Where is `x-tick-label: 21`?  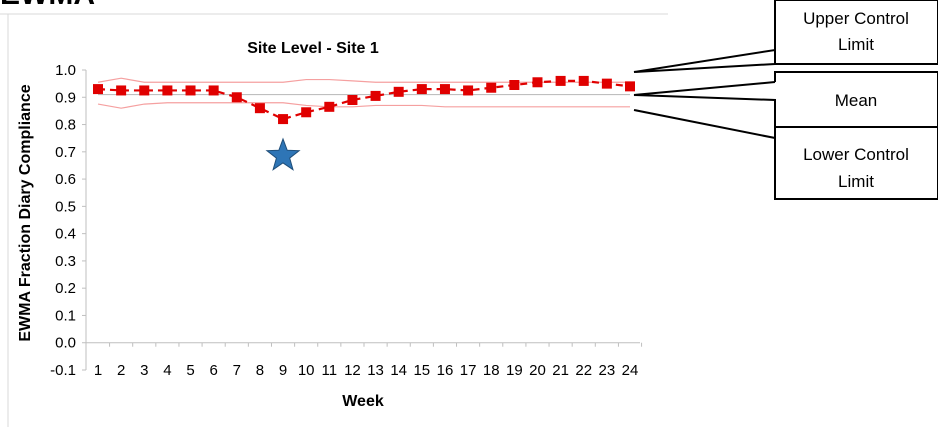
x-tick-label: 21 is located at coordinates (560, 370).